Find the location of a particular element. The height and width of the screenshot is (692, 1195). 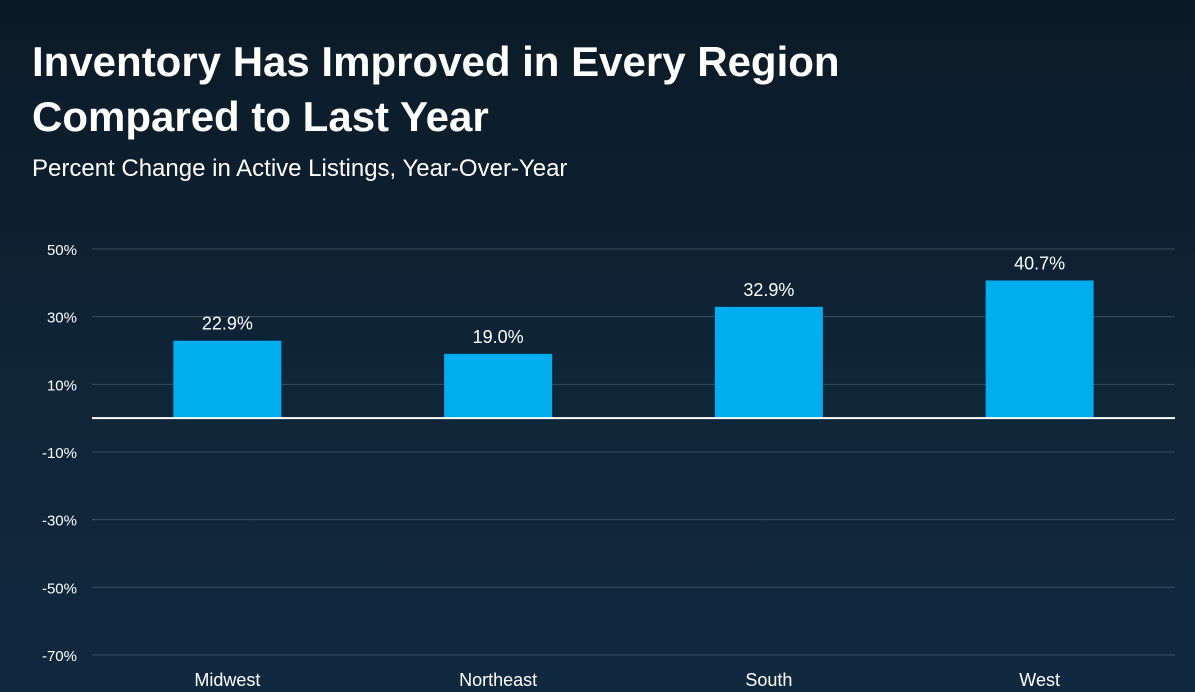

x-tick-label: Midwest is located at coordinates (227, 680).